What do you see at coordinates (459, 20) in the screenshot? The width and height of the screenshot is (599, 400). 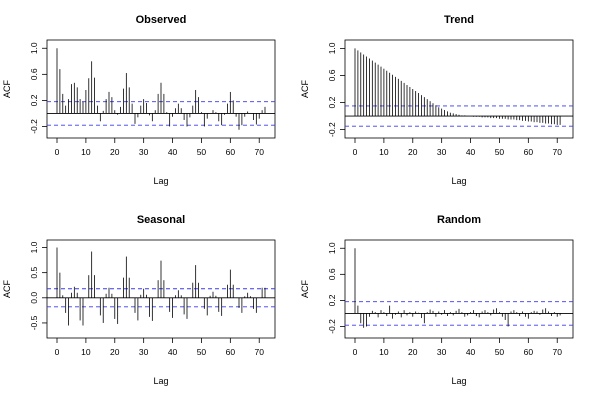 I see `chart-title: Trend` at bounding box center [459, 20].